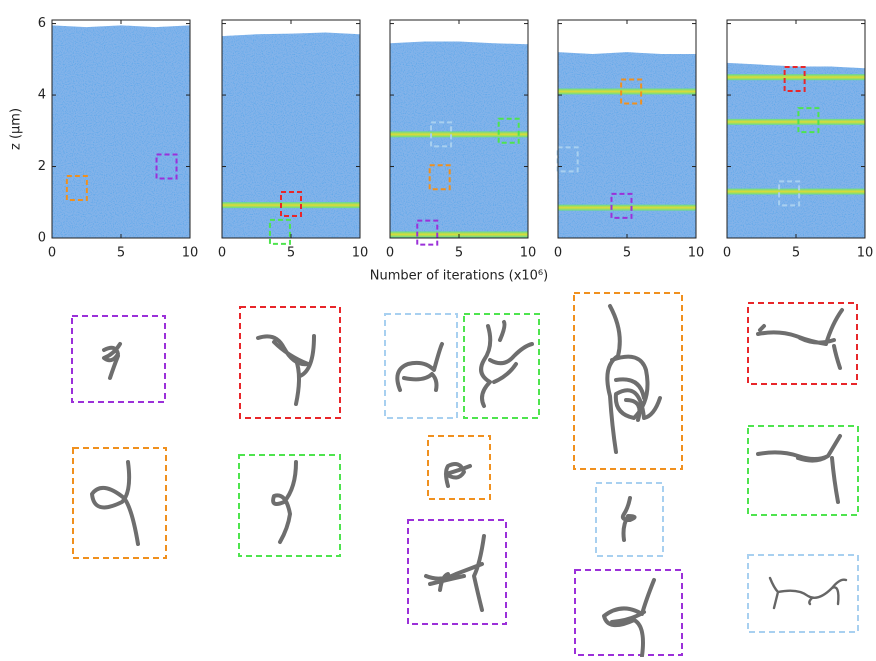  What do you see at coordinates (42, 95) in the screenshot?
I see `y-tick-label: 4` at bounding box center [42, 95].